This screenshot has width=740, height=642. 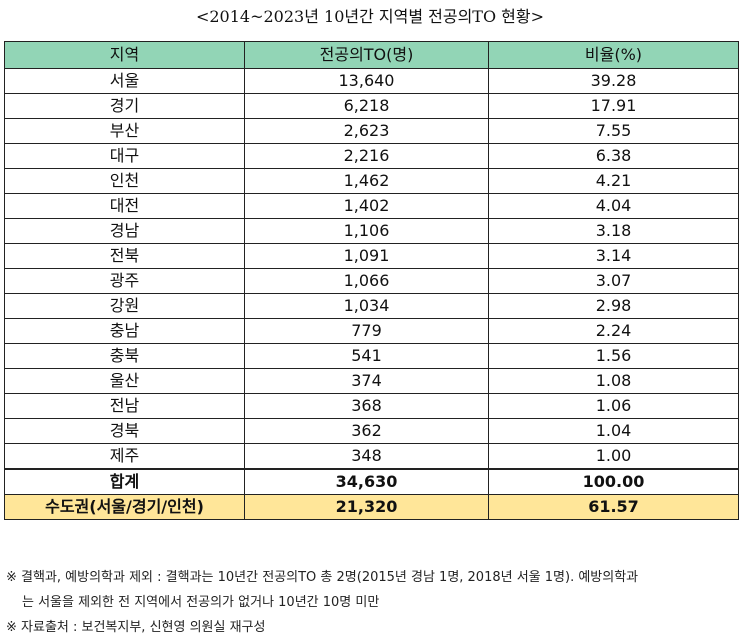 I want to click on cell-to-count: 1,091, so click(x=366, y=256).